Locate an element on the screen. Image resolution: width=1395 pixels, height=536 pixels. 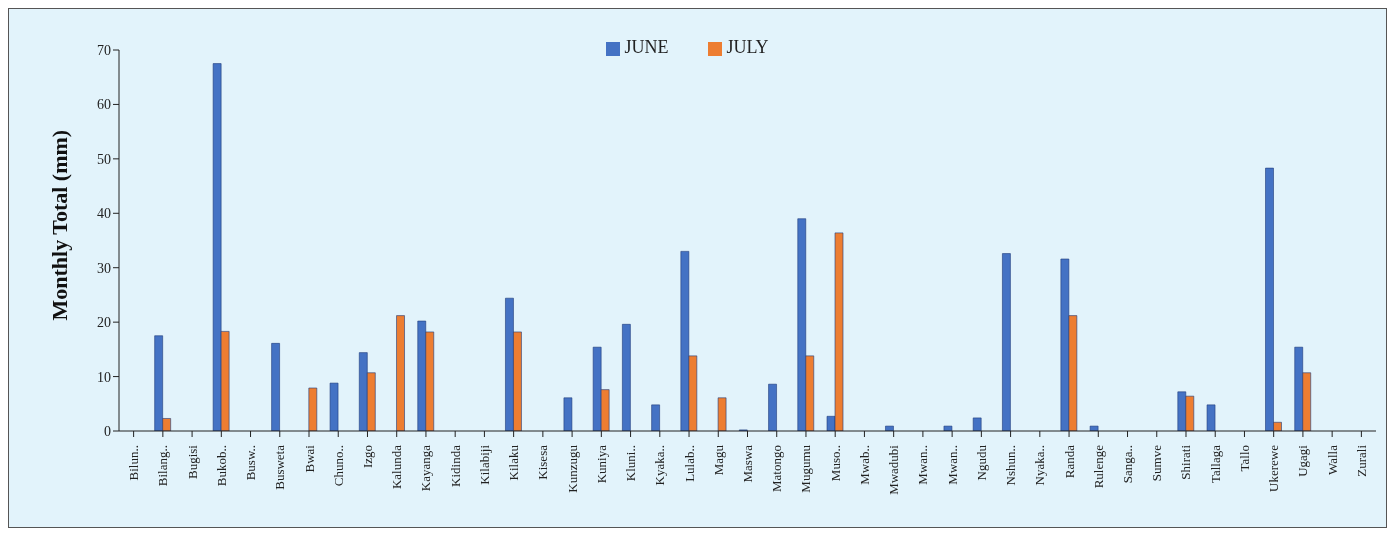
x-tick-label: Bilang.. is located at coordinates (163, 466).